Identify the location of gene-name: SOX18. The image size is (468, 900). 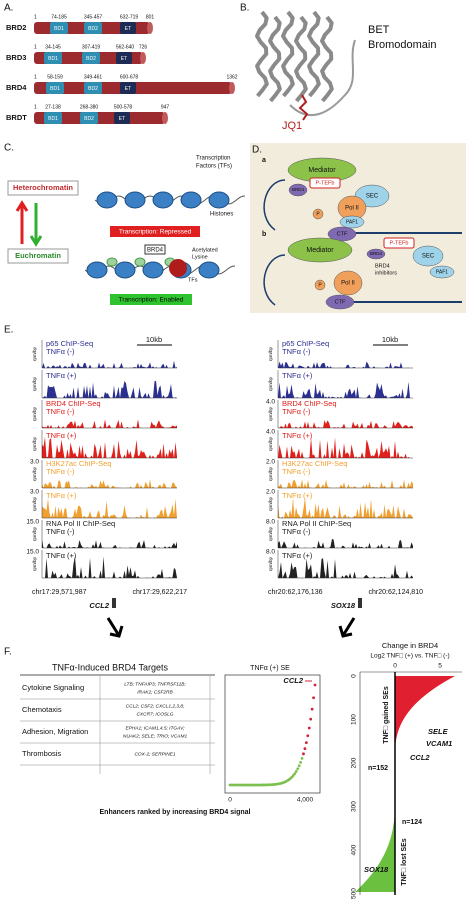
(343, 605).